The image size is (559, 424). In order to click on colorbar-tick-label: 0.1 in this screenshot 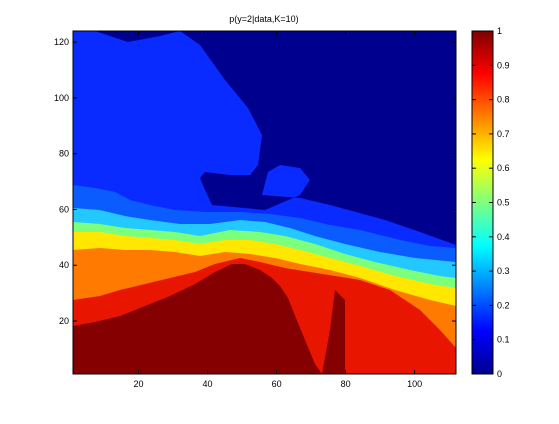, I will do `click(503, 340)`.